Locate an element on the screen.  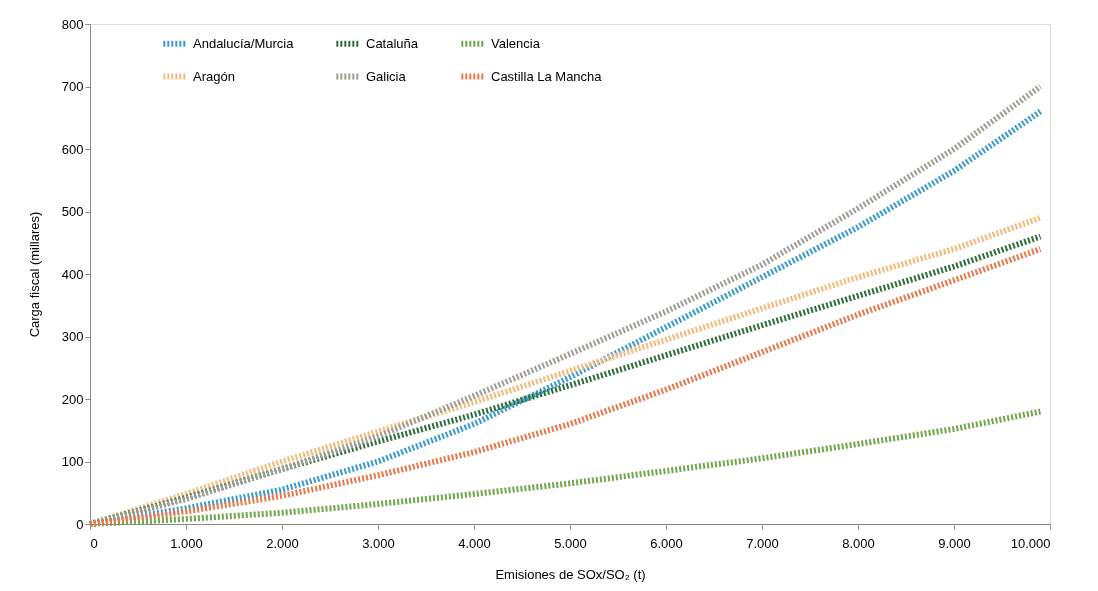
x-tick-label: 10.000 is located at coordinates (1030, 543).